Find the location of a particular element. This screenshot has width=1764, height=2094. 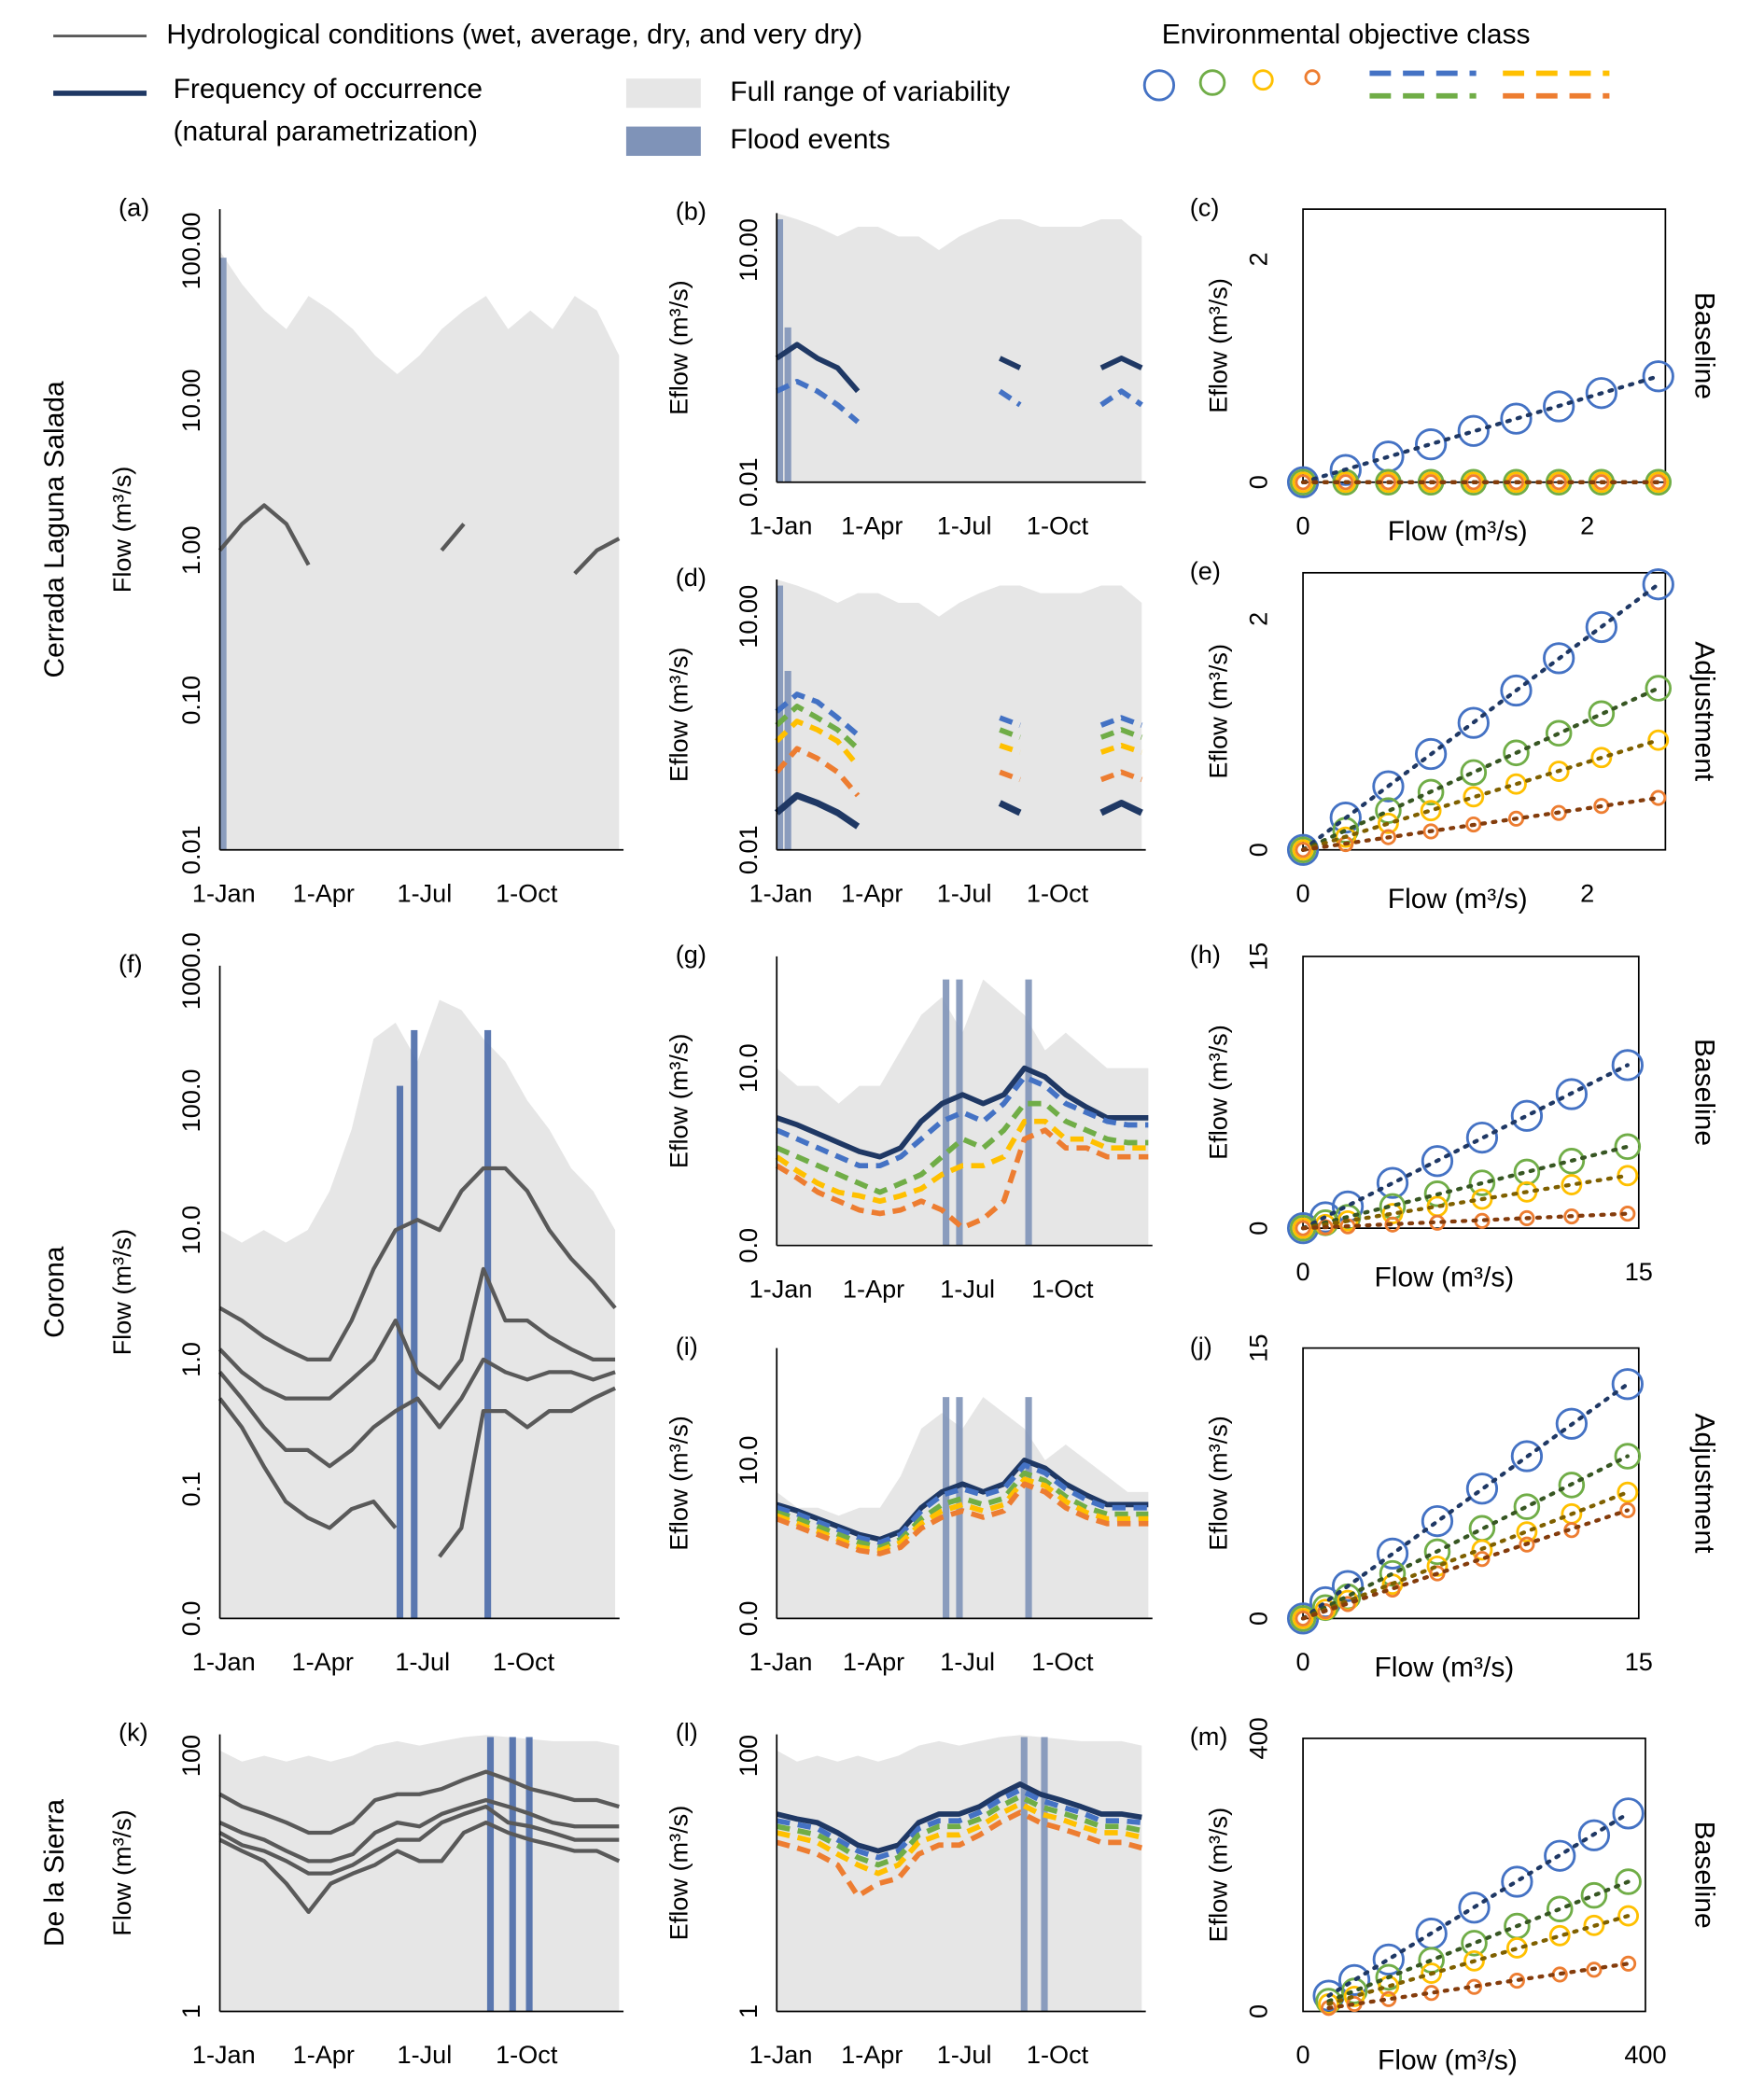

y-tick-label: 10.00 is located at coordinates (748, 617).